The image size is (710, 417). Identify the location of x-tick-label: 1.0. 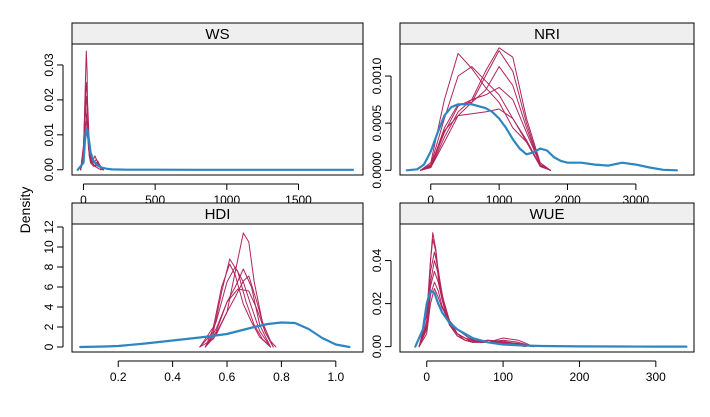
(335, 377).